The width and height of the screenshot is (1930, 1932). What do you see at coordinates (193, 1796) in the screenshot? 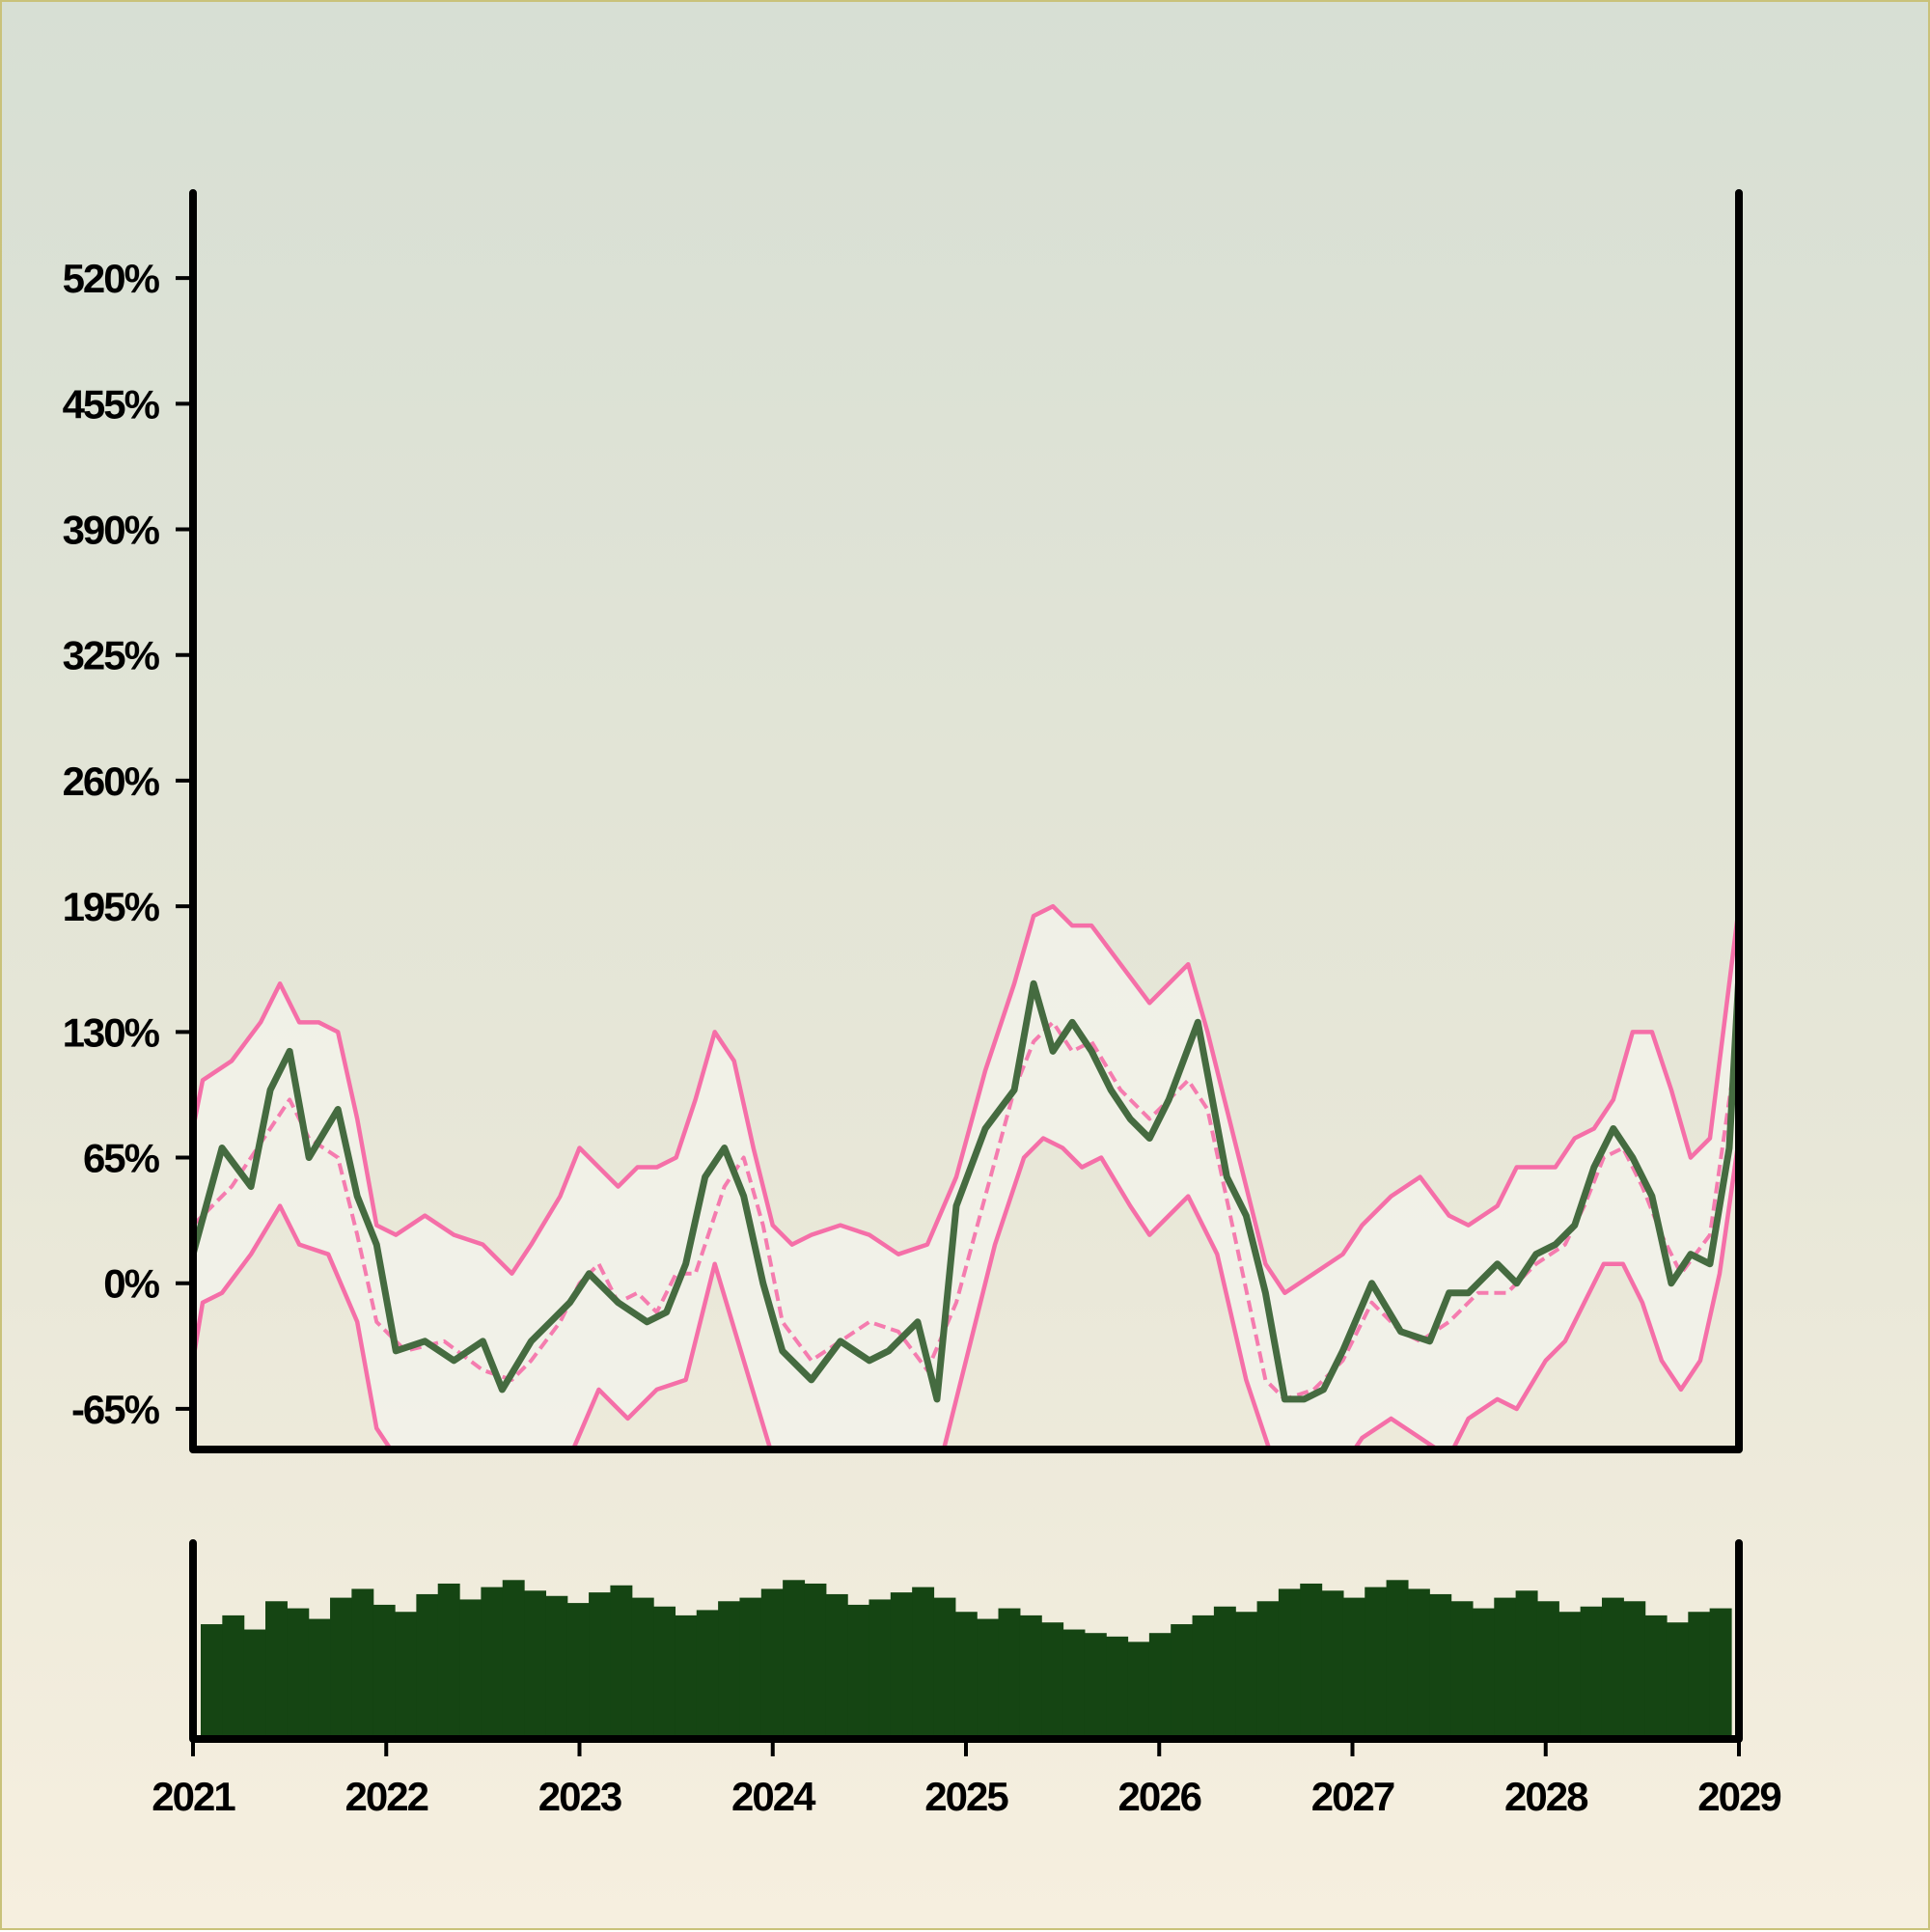
I see `x-axis-tick-label: 2021` at bounding box center [193, 1796].